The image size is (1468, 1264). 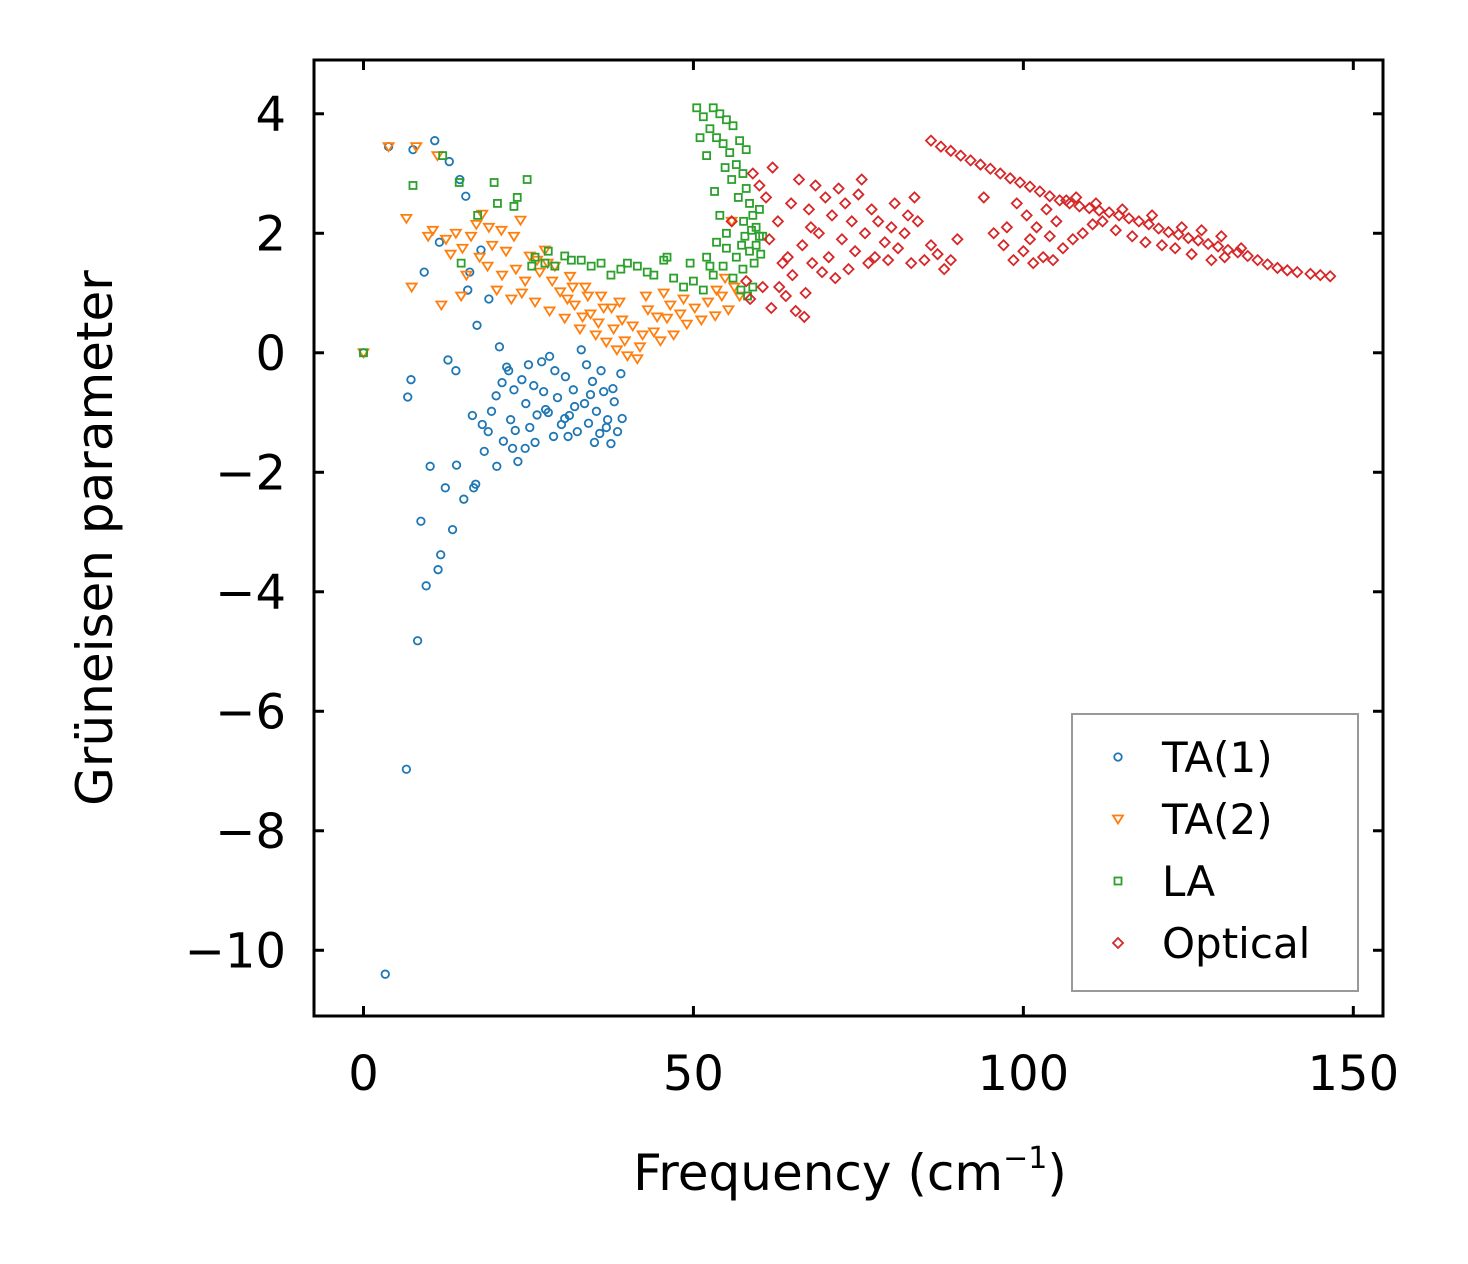 What do you see at coordinates (250, 832) in the screenshot?
I see `y-tick-label: −8` at bounding box center [250, 832].